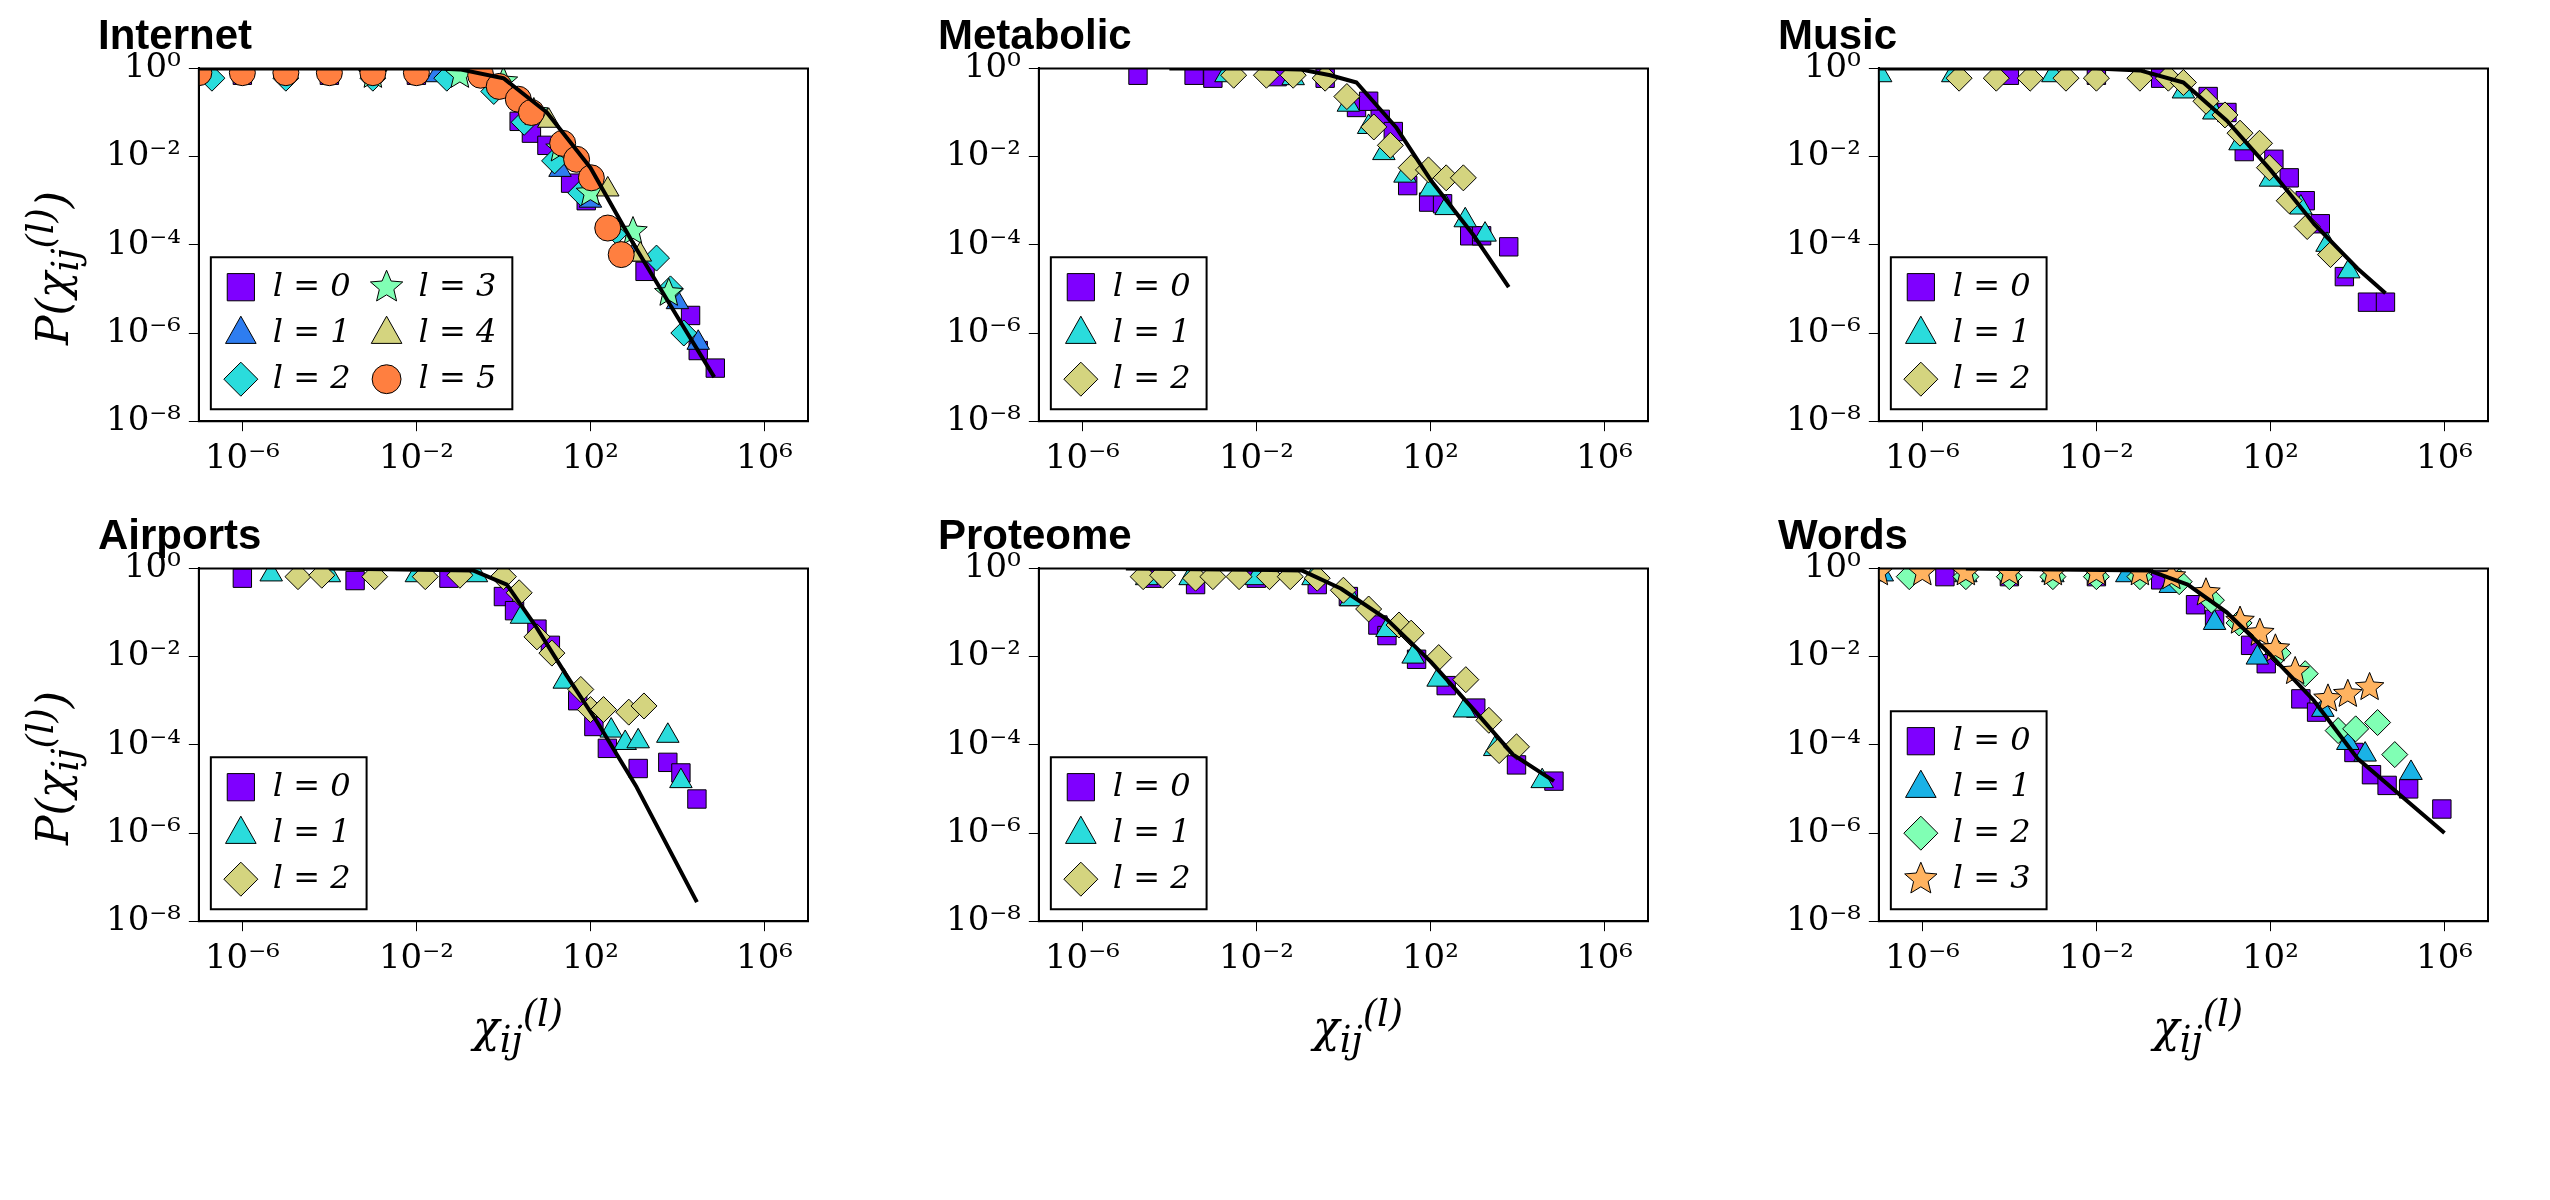 The width and height of the screenshot is (2550, 1200). Describe the element at coordinates (457, 376) in the screenshot. I see `legend-label: l = 5` at that location.